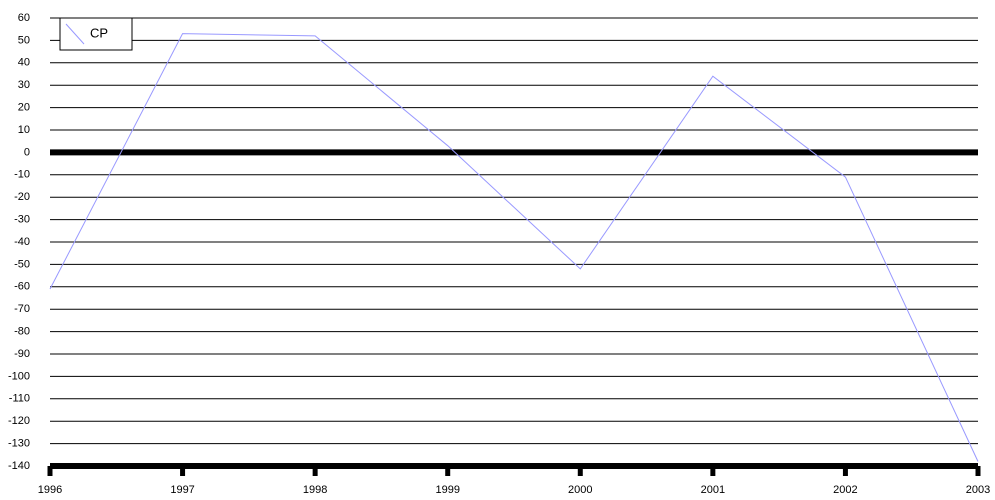  I want to click on x-tick-label: 1996, so click(50, 490).